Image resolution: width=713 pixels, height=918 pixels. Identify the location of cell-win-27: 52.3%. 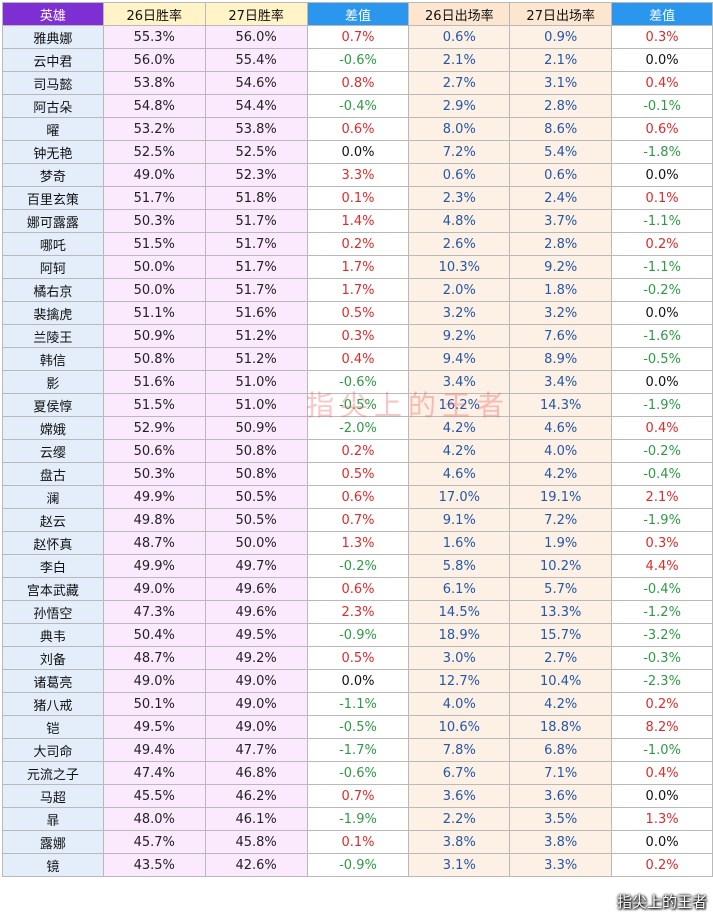
(256, 175).